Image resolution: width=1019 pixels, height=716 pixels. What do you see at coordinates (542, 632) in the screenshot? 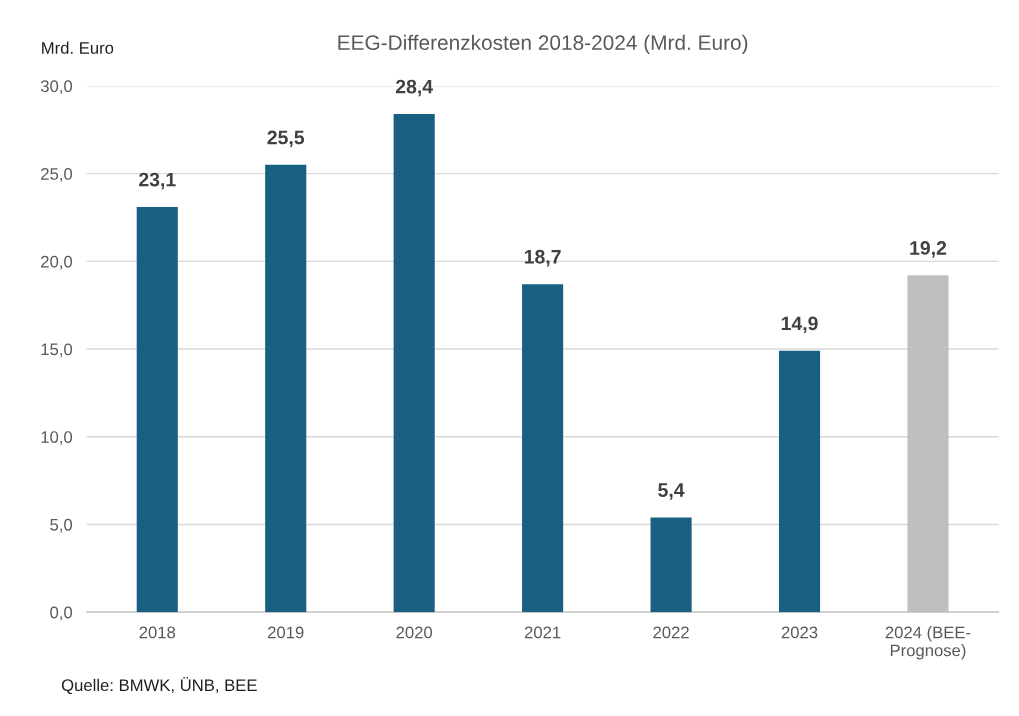
I see `x-tick-label: 2021` at bounding box center [542, 632].